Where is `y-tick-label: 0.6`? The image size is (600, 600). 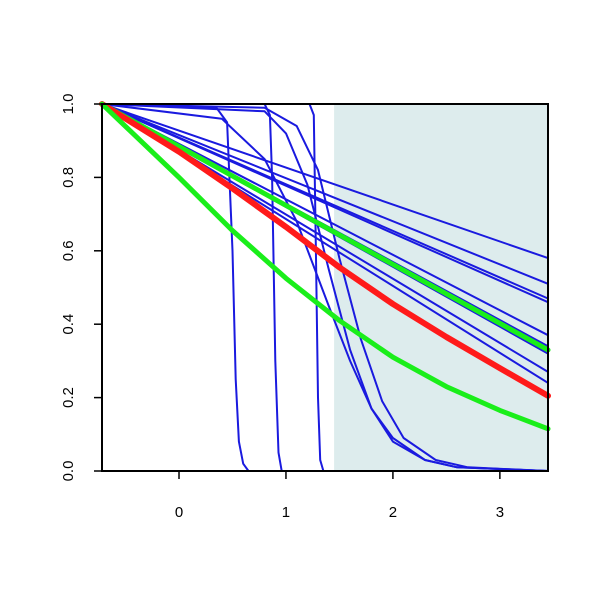
y-tick-label: 0.6 is located at coordinates (68, 250).